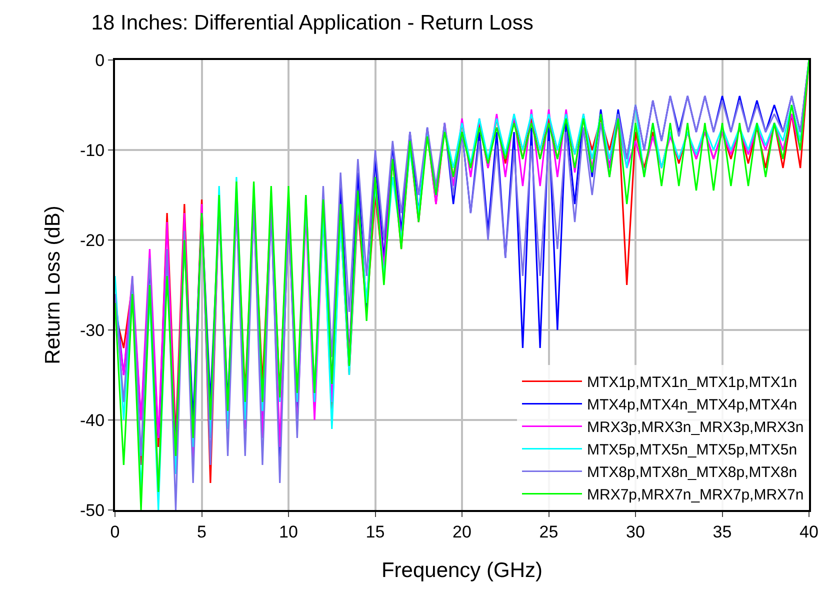 The width and height of the screenshot is (830, 600). Describe the element at coordinates (548, 532) in the screenshot. I see `x-tick-label: 25` at that location.